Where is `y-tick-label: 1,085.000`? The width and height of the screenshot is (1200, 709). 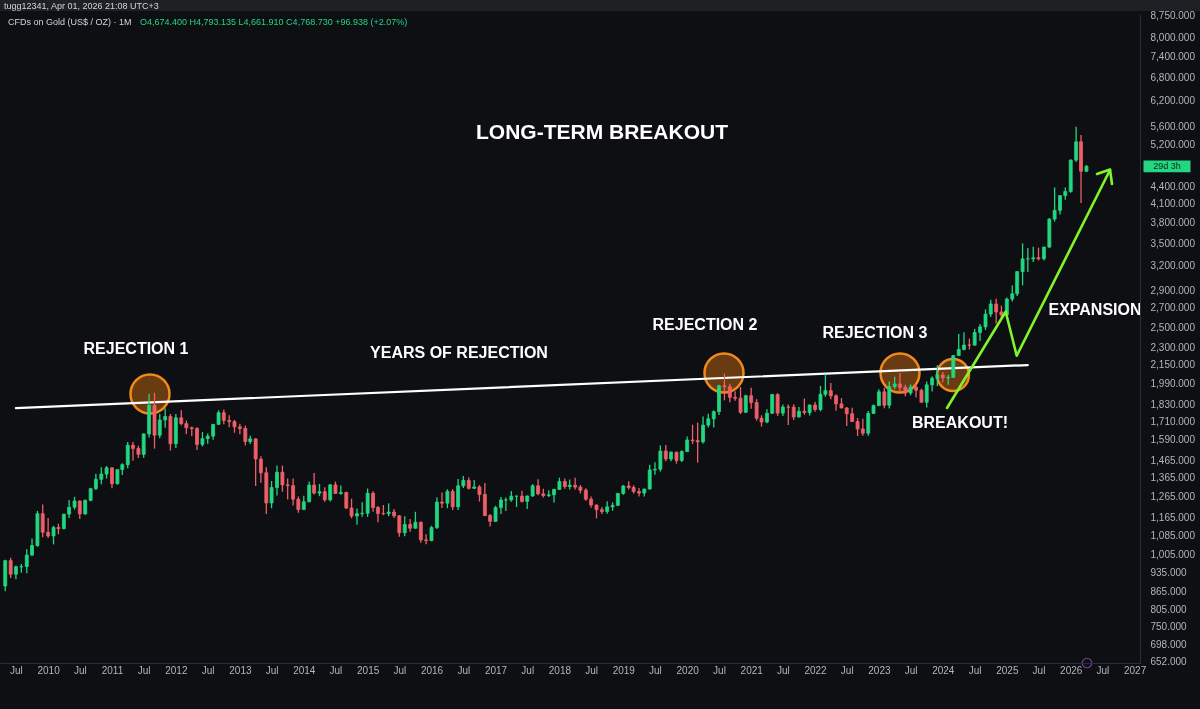 y-tick-label: 1,085.000 is located at coordinates (1173, 535).